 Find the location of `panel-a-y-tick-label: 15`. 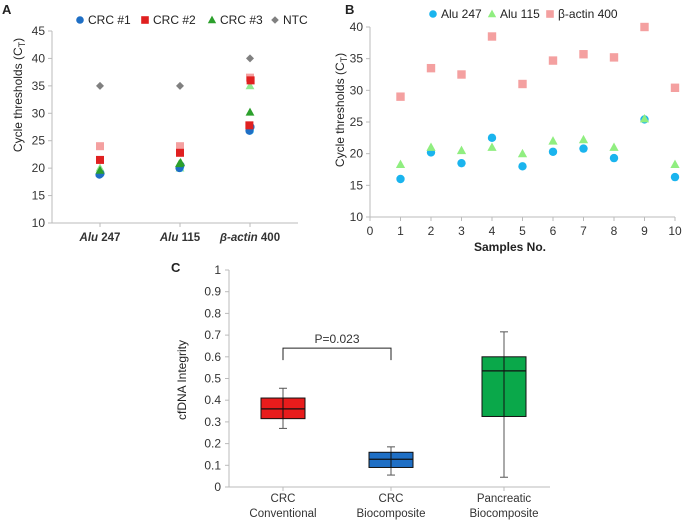

panel-a-y-tick-label: 15 is located at coordinates (39, 196).